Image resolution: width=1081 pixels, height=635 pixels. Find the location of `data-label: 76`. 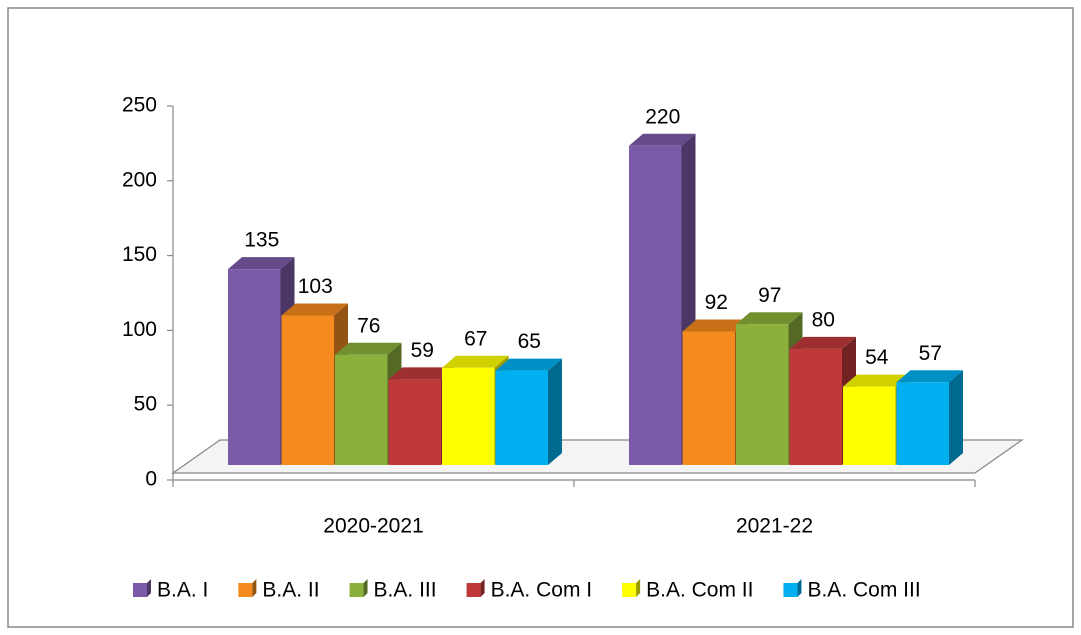

data-label: 76 is located at coordinates (368, 325).